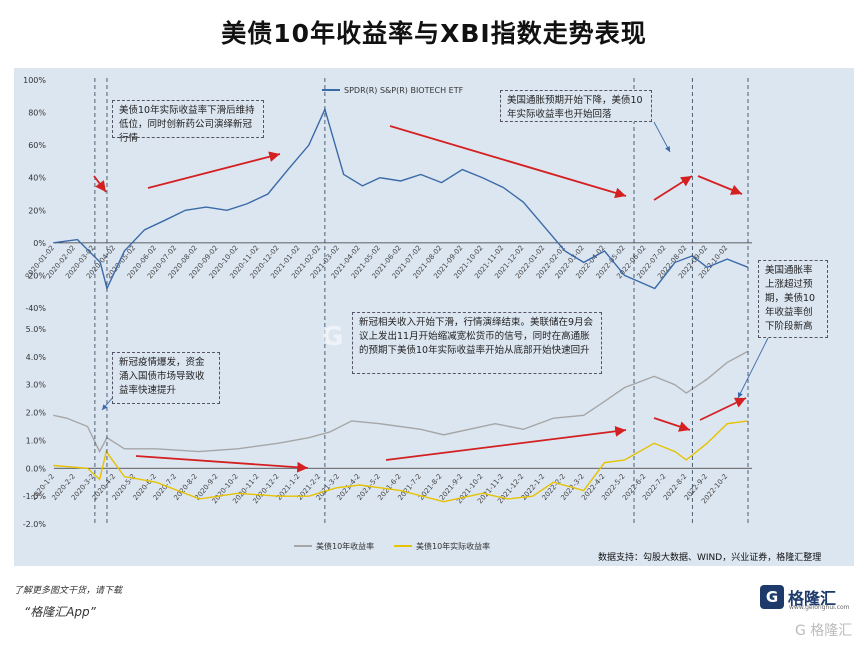 This screenshot has width=868, height=645. What do you see at coordinates (35, 308) in the screenshot?
I see `top-y-tick-label: -40%` at bounding box center [35, 308].